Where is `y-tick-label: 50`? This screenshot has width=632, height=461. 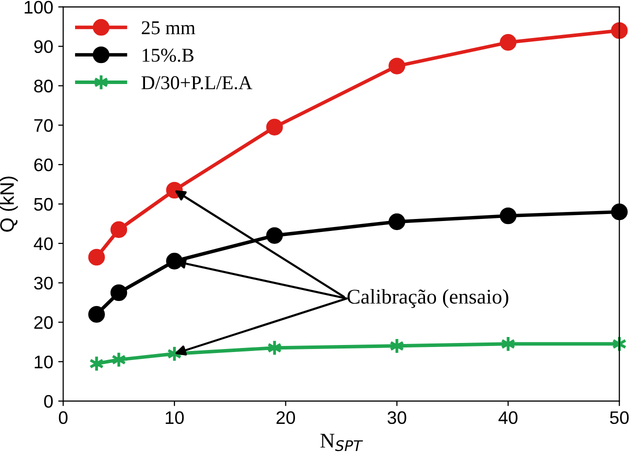
y-tick-label: 50 is located at coordinates (43, 204).